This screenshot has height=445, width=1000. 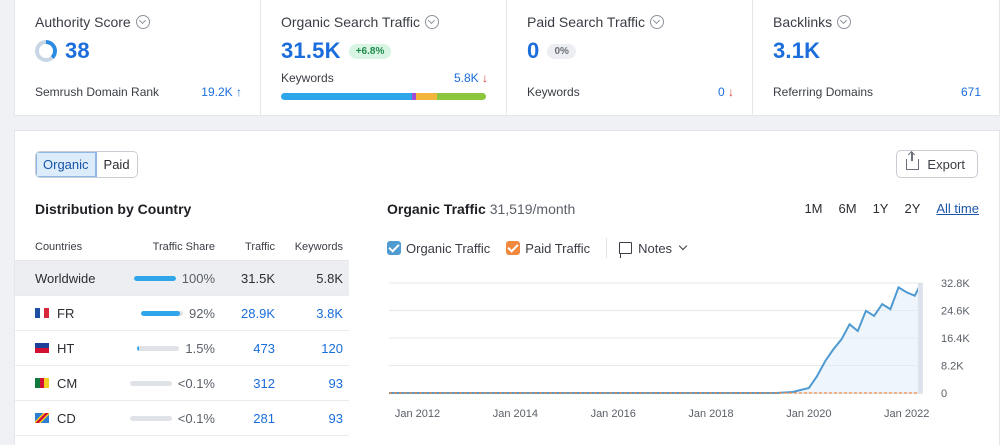 I want to click on paid-traffic-value: 0, so click(x=533, y=50).